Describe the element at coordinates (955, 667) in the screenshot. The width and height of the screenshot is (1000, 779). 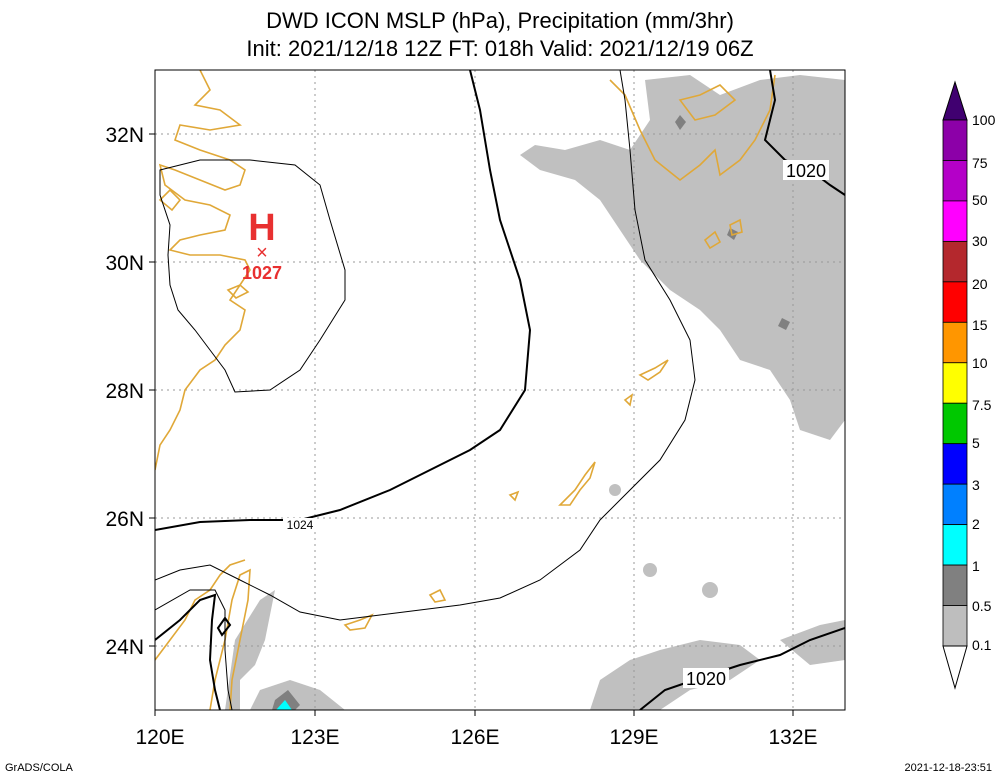
I see `colorbar-bottom-arrow` at that location.